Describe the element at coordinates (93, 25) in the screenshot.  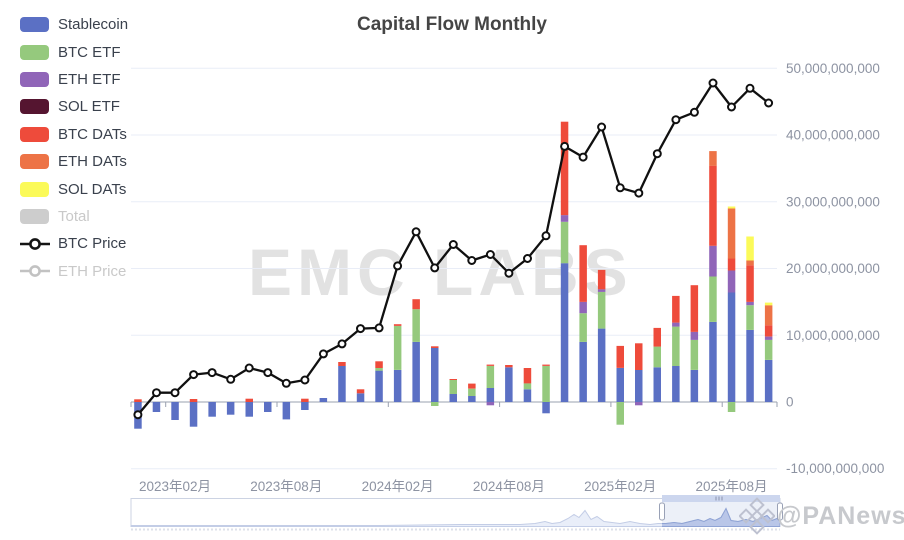
I see `legend-item-label: Stablecoin` at that location.